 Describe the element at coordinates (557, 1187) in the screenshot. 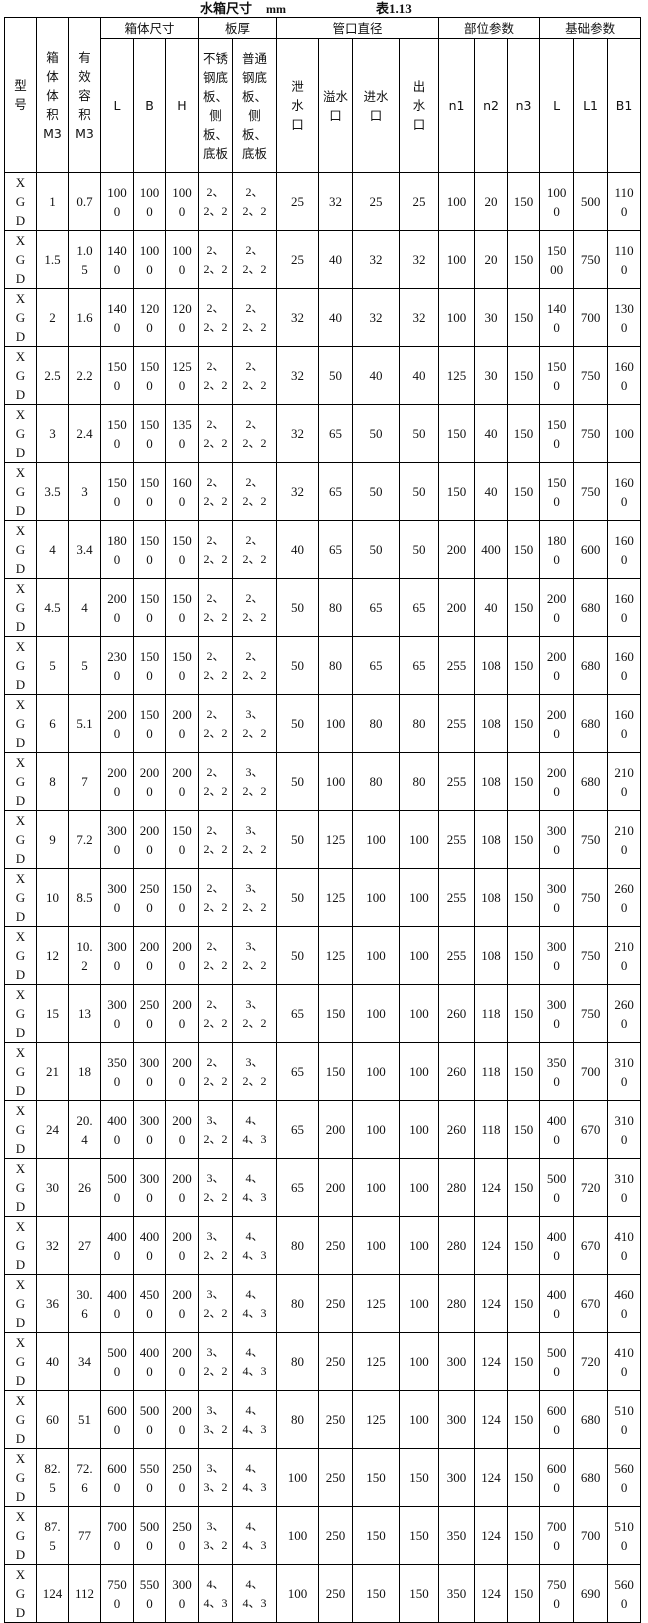

I see `cell-base-l: 5000` at that location.